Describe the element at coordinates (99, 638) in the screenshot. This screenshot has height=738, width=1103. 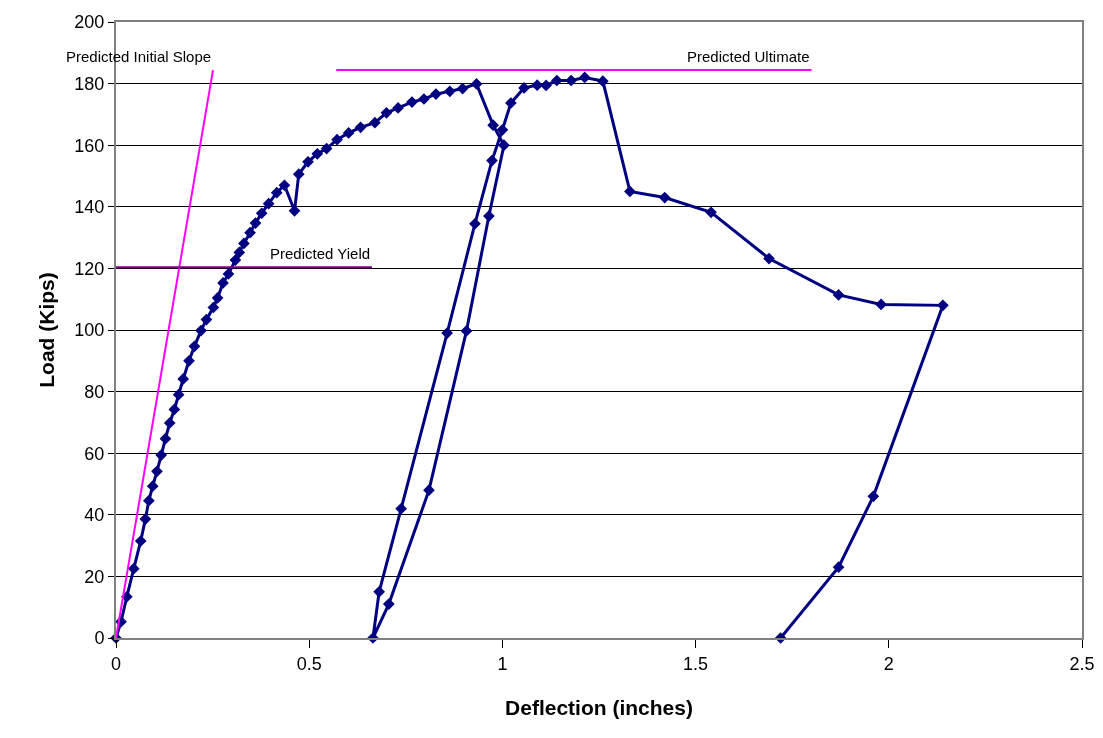
I see `y-tick-label: 0` at that location.